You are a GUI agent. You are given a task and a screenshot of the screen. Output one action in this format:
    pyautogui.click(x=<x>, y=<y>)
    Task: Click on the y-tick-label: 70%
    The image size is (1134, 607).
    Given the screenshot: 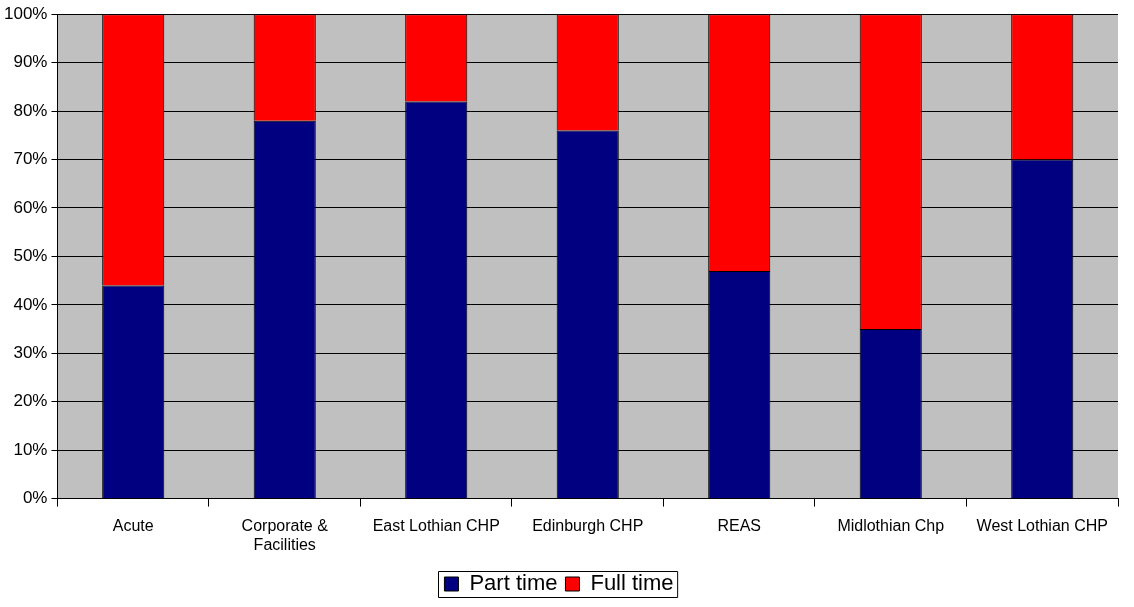 What is the action you would take?
    pyautogui.click(x=30, y=159)
    